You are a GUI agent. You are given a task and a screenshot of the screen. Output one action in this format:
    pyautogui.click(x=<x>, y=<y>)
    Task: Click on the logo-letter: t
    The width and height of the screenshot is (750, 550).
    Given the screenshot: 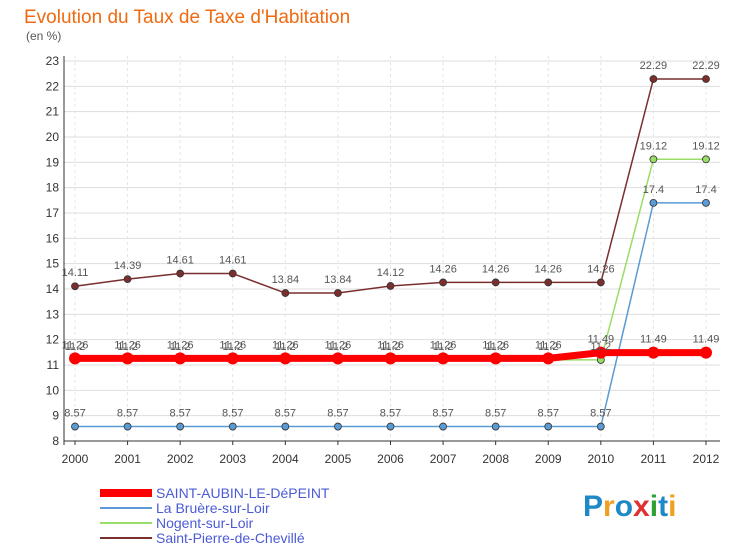 What is the action you would take?
    pyautogui.click(x=663, y=506)
    